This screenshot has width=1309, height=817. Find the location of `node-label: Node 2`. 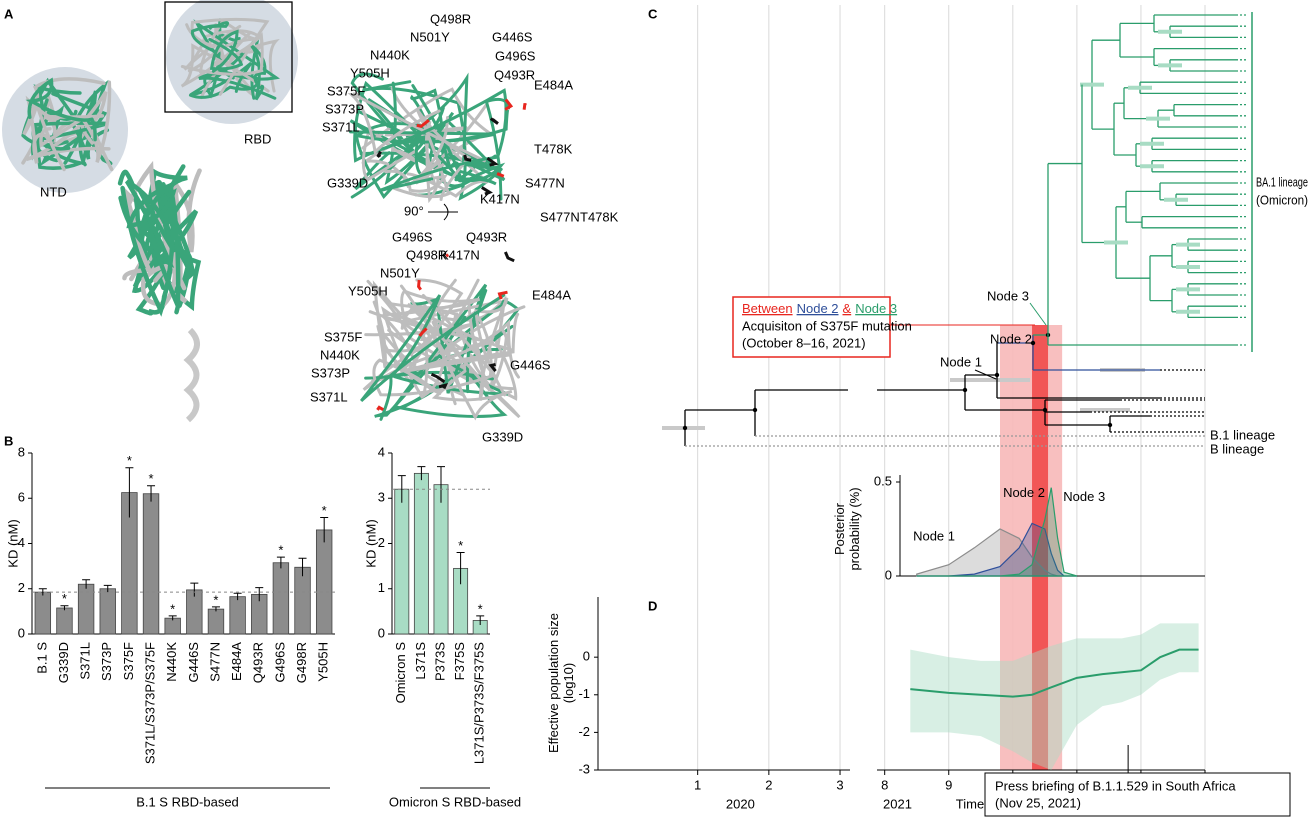

node-label: Node 2 is located at coordinates (1011, 338).